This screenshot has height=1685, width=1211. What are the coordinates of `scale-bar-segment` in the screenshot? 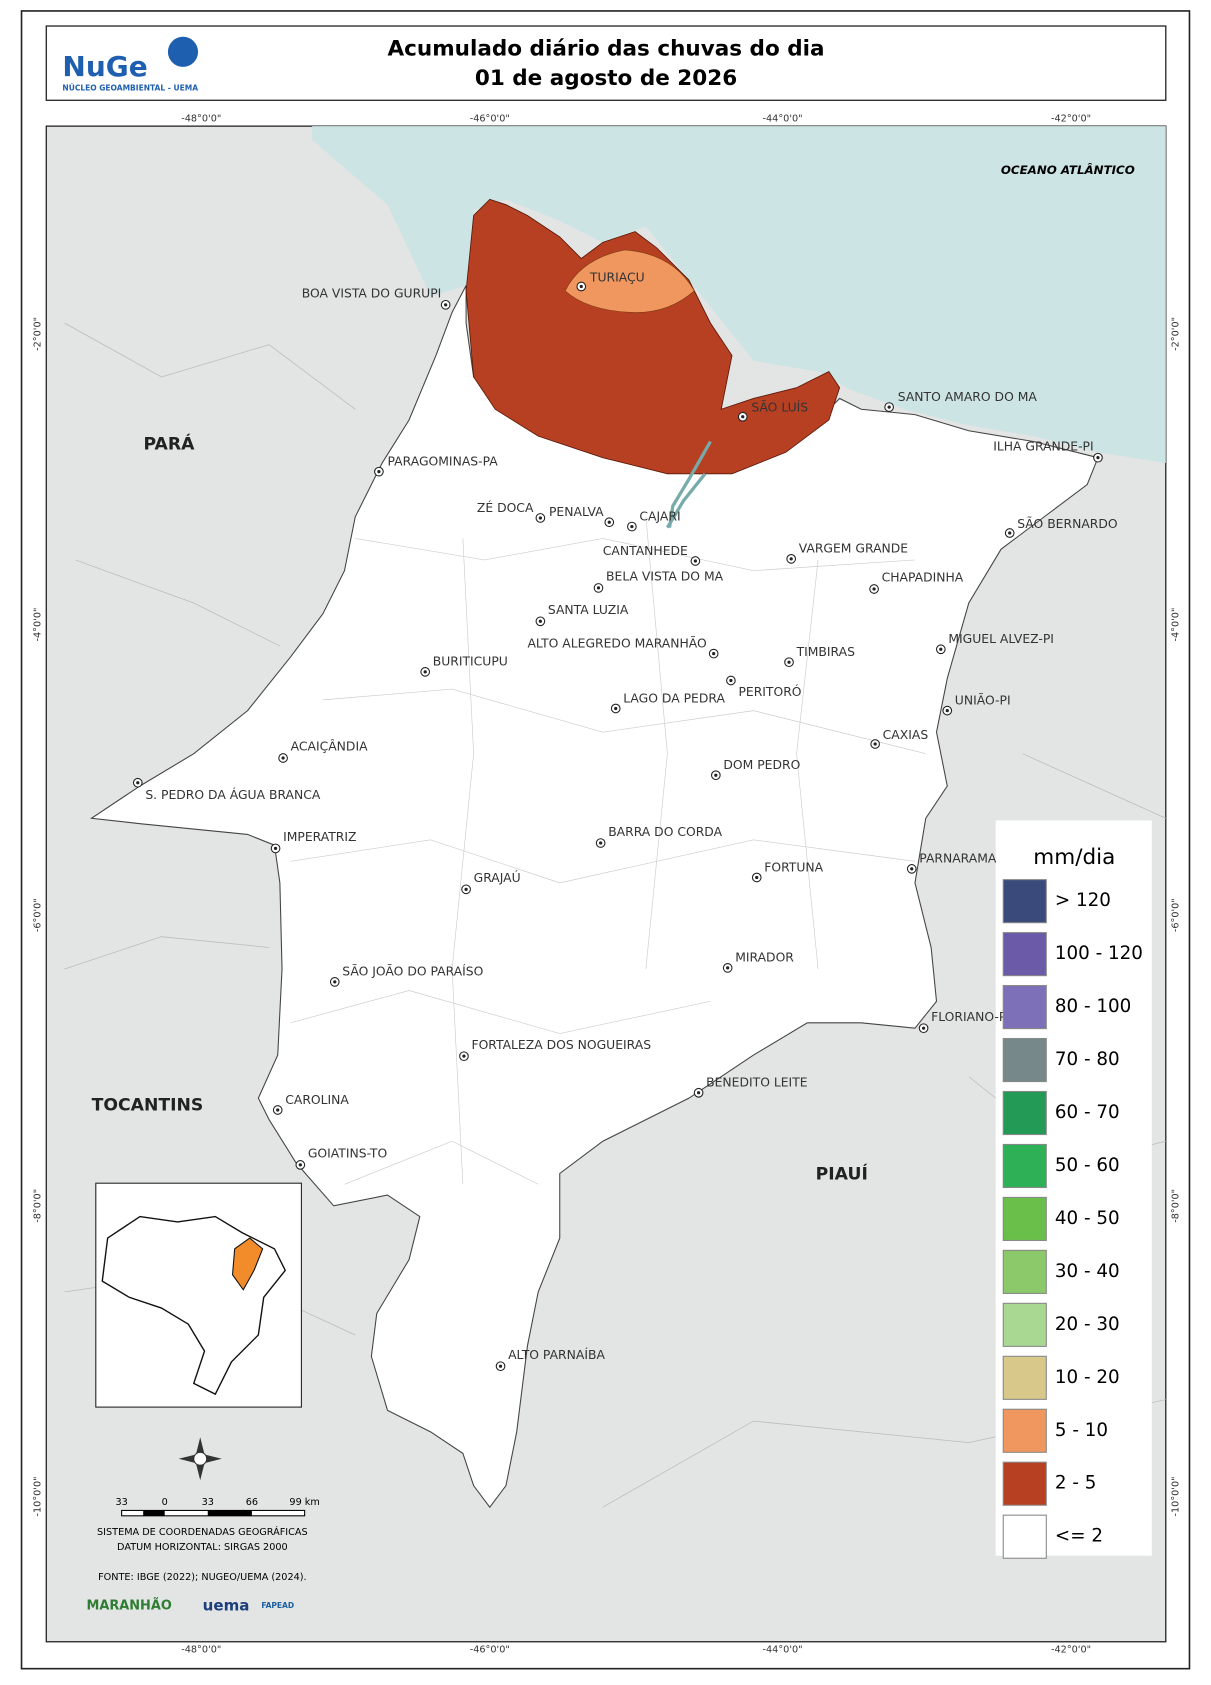 It's located at (154, 1513).